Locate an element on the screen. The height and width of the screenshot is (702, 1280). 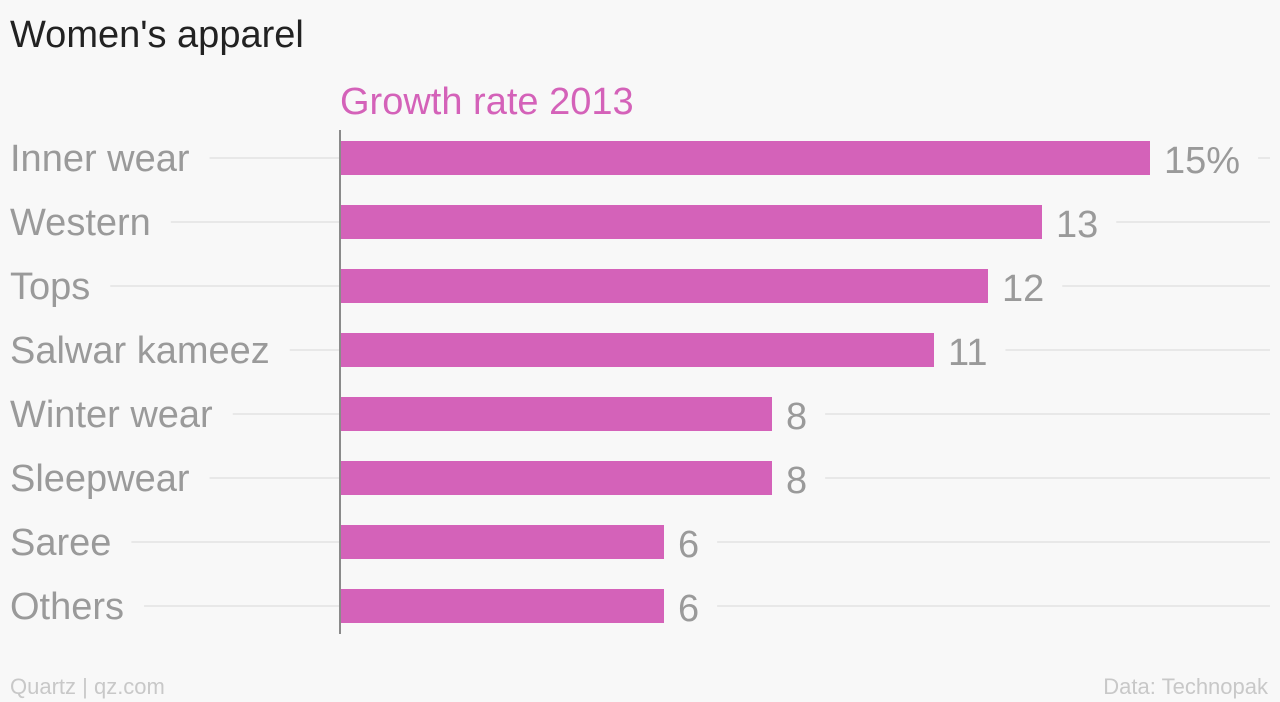
category-label: Sleepwear is located at coordinates (100, 479).